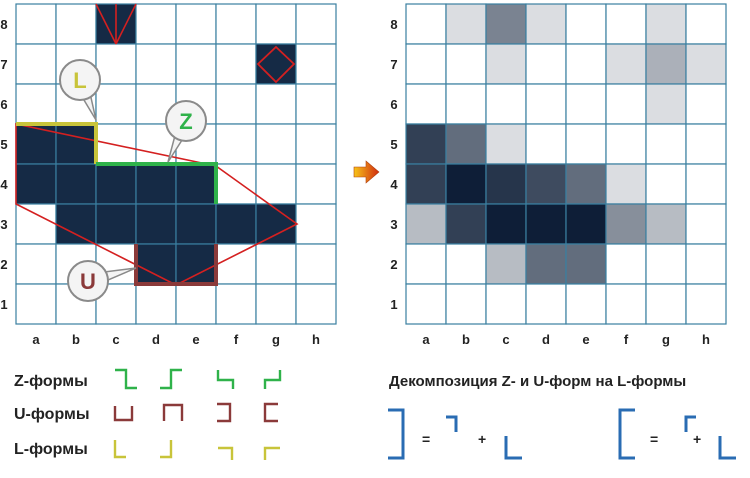 The width and height of the screenshot is (750, 478). Describe the element at coordinates (276, 304) in the screenshot. I see `cell-g1` at that location.